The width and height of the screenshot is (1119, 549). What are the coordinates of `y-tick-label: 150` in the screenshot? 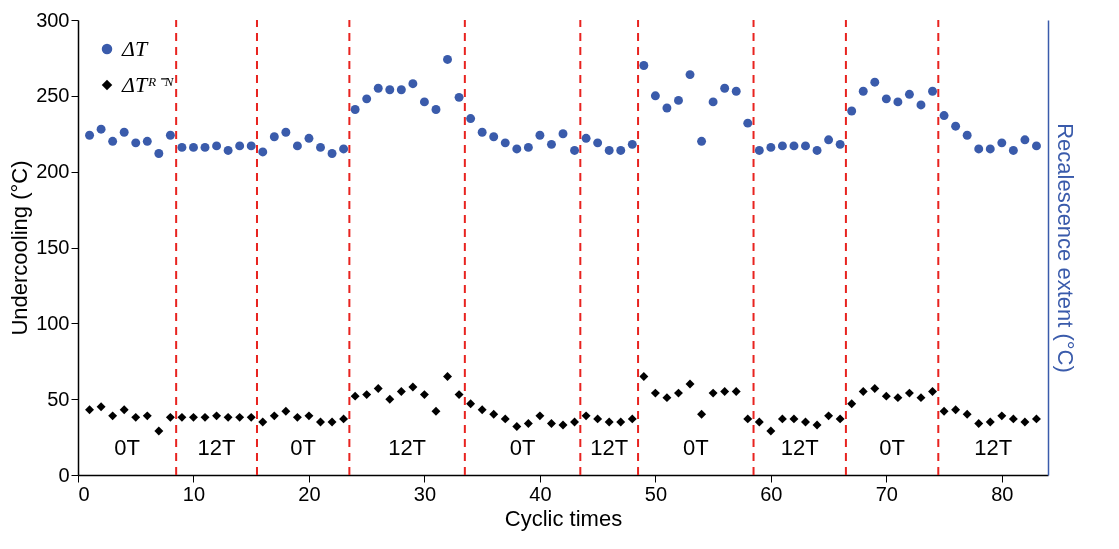 It's located at (53, 247).